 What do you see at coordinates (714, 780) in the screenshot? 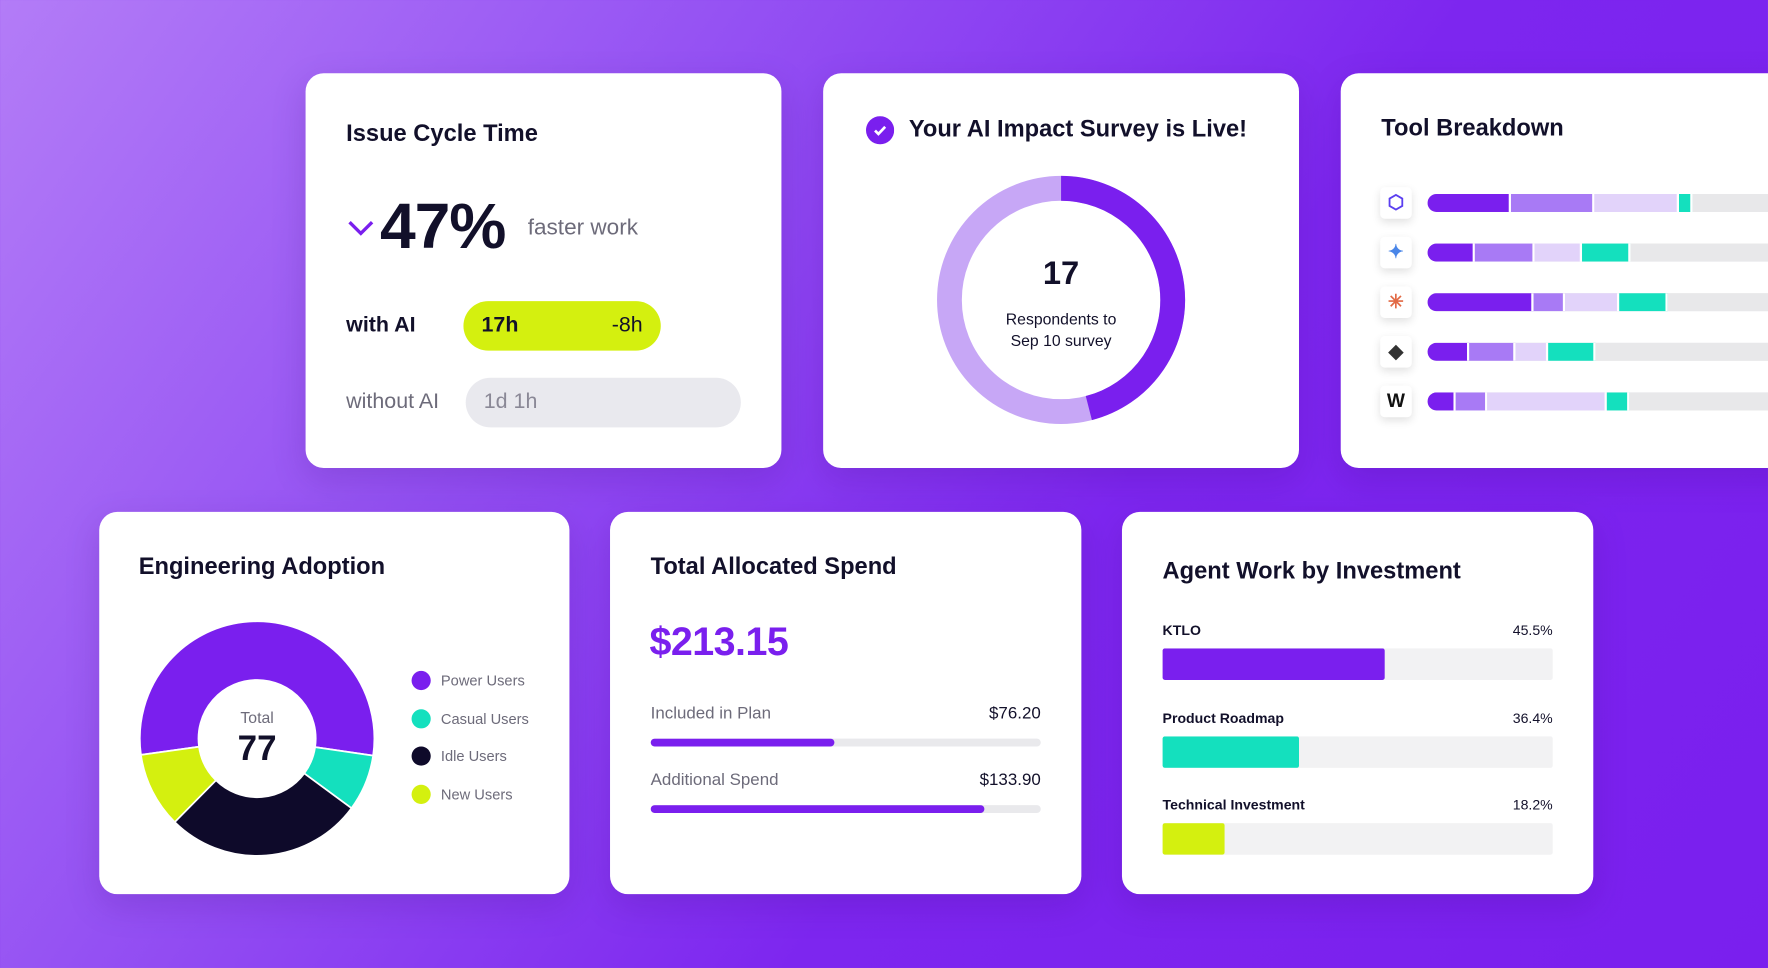
I see `spend-item-label: Additional Spend` at bounding box center [714, 780].